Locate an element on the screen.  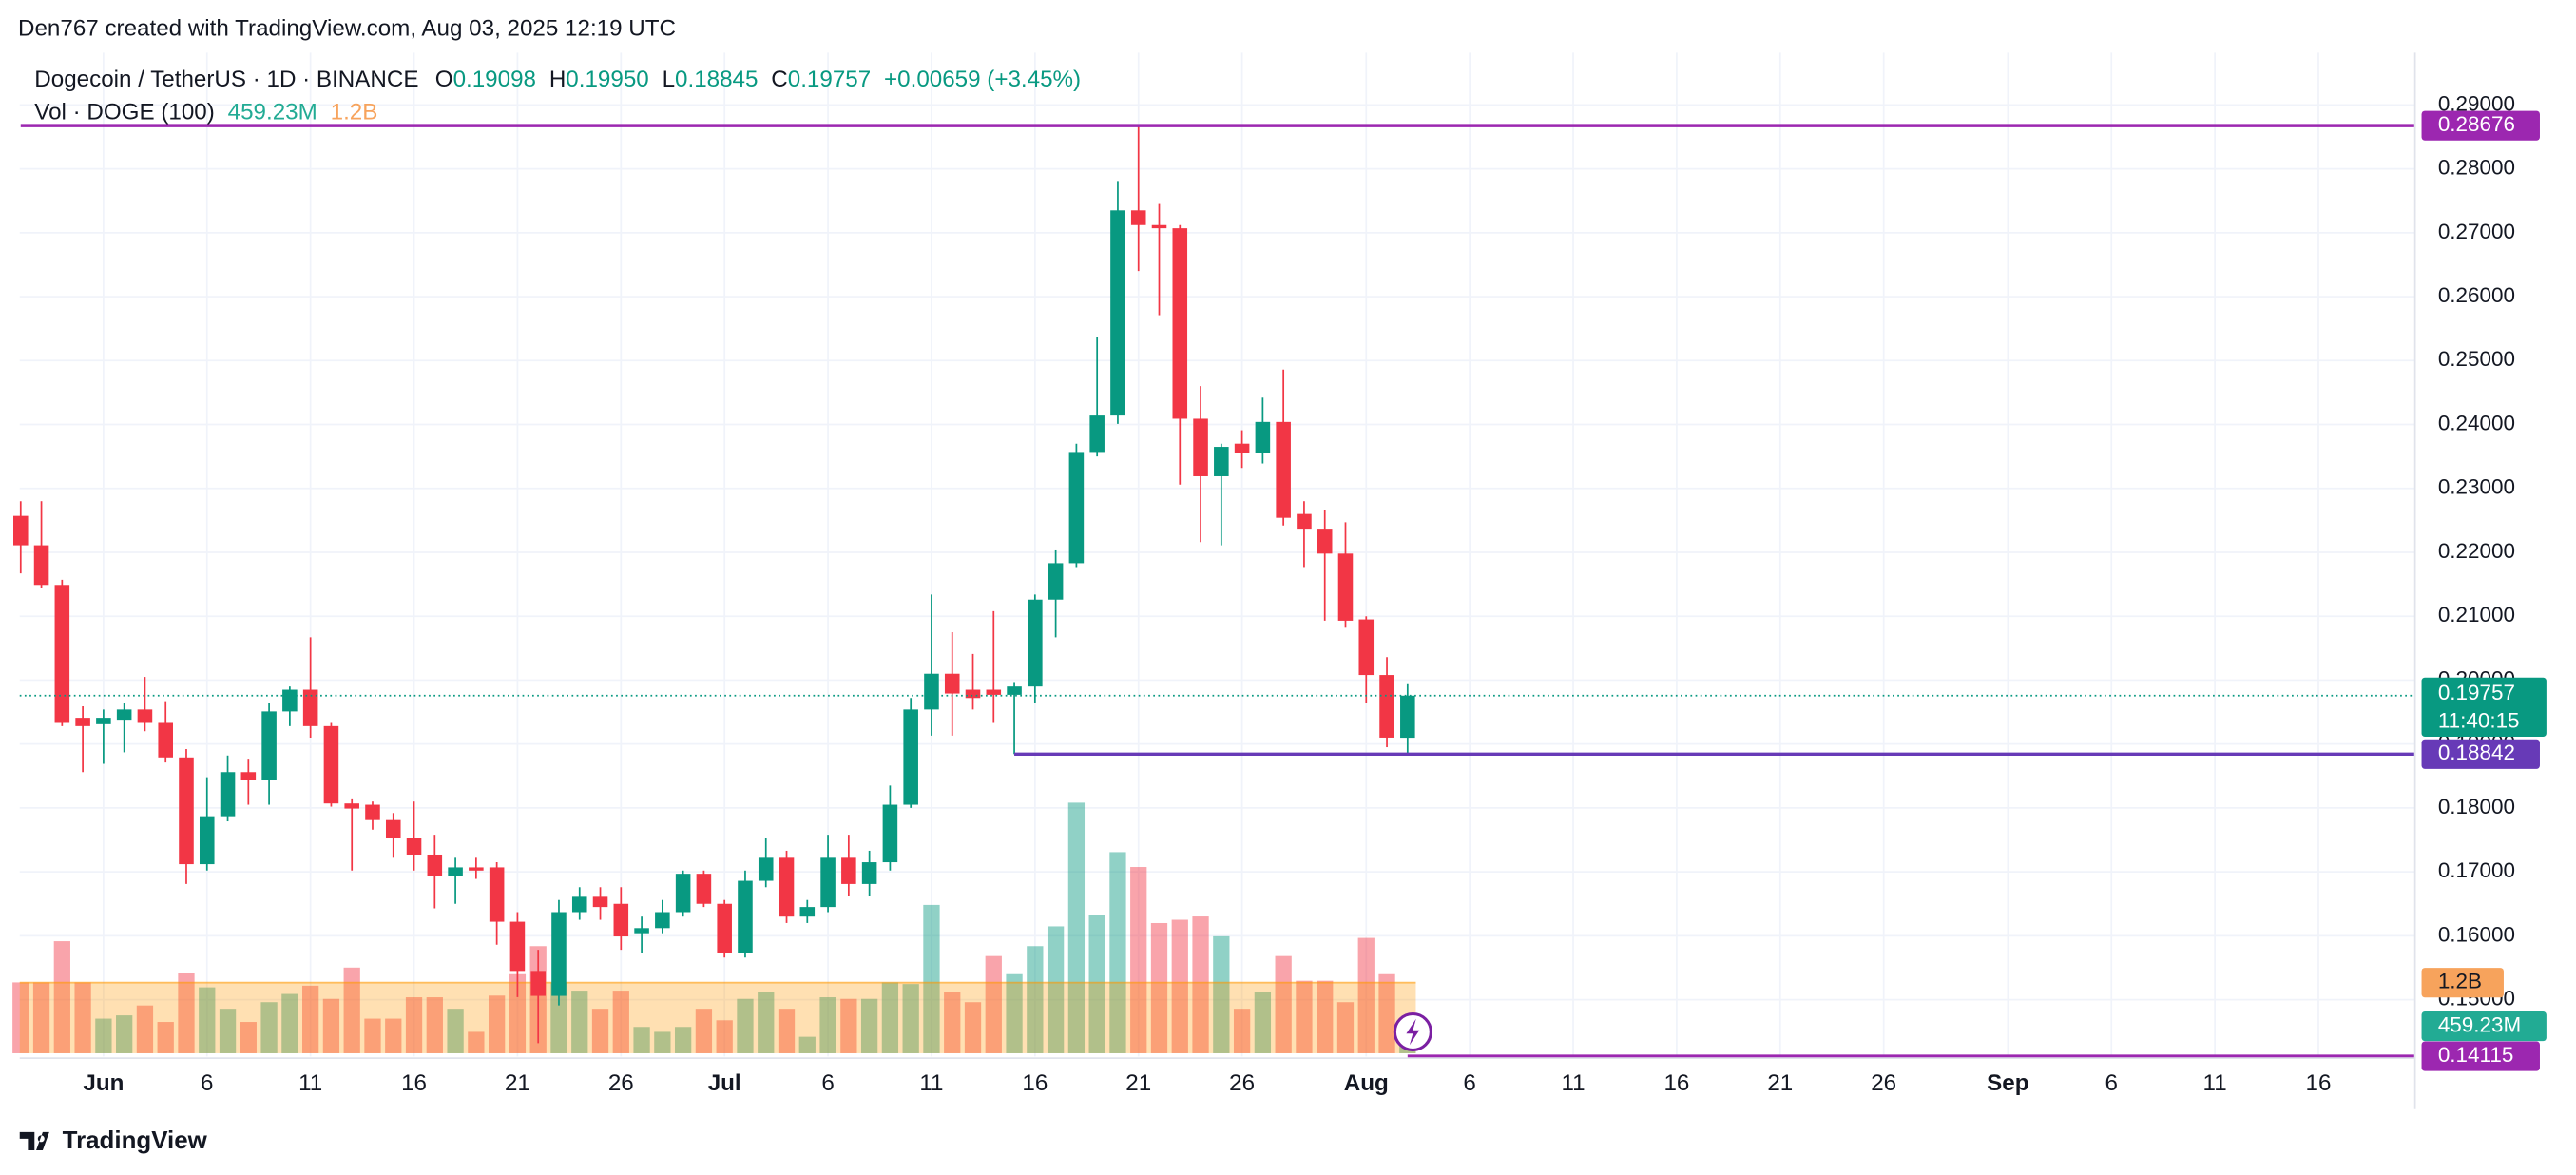
x-tick-label: Sep is located at coordinates (2008, 1083).